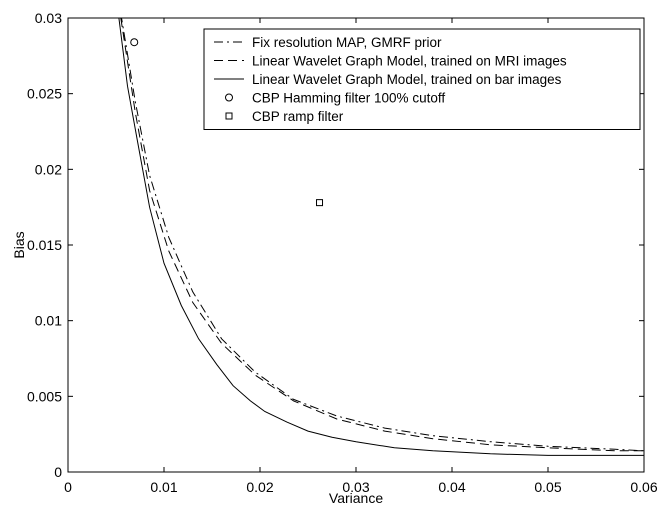 The image size is (664, 506). I want to click on legend-entry-label: CBP ramp filter, so click(298, 116).